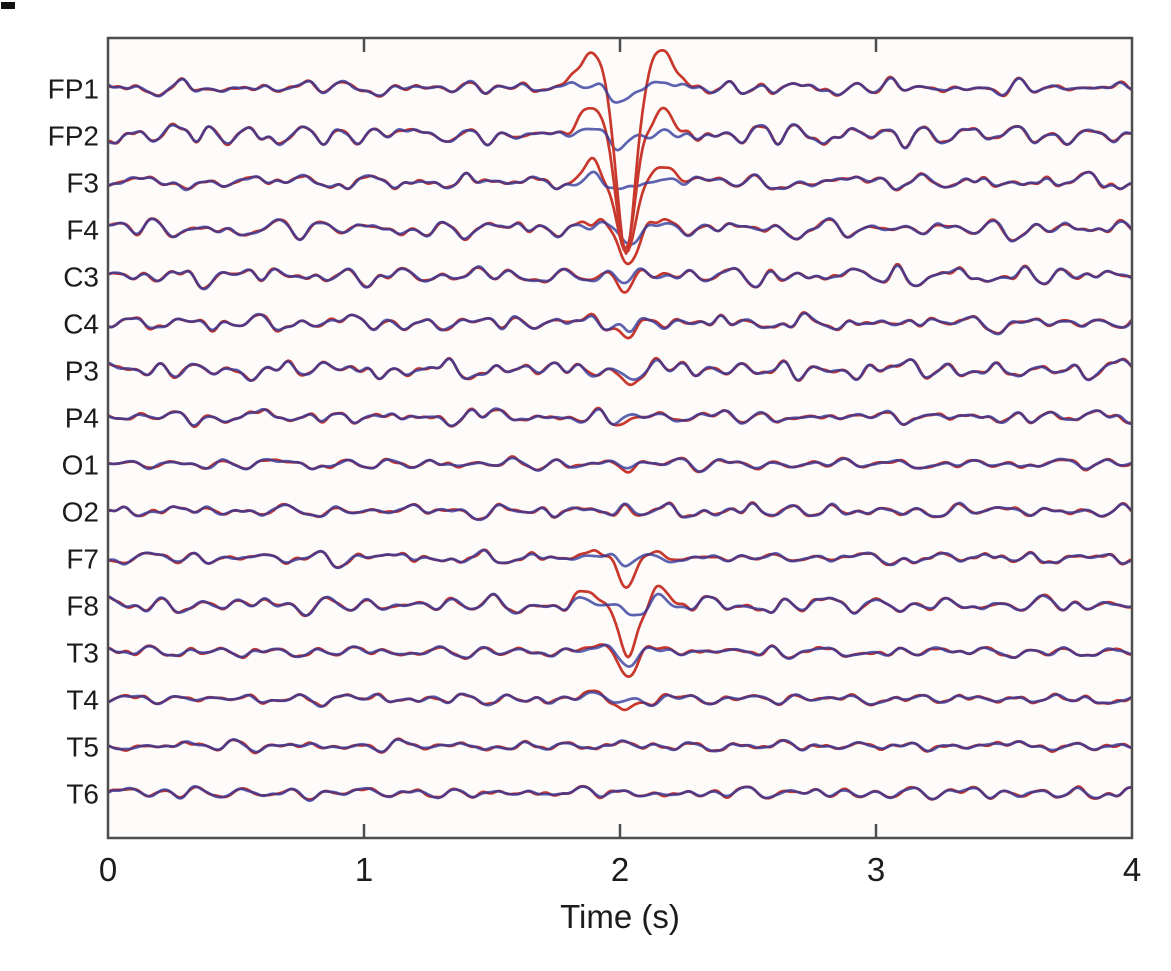 The height and width of the screenshot is (971, 1171). Describe the element at coordinates (620, 559) in the screenshot. I see `trace-blue-f7` at that location.